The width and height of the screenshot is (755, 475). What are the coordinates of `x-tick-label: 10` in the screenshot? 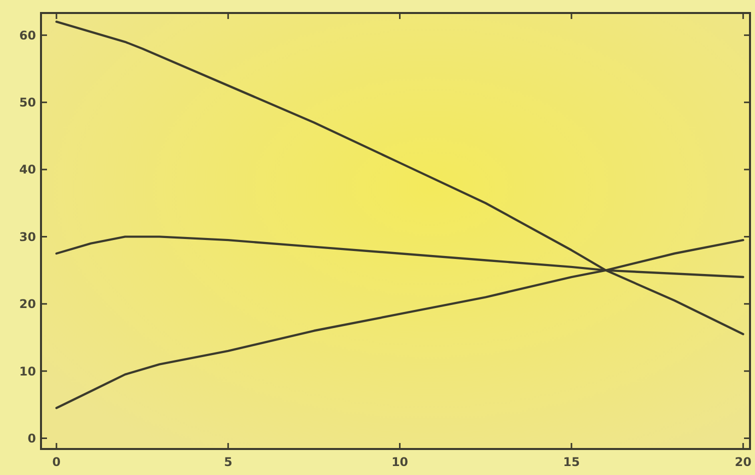 It's located at (399, 462).